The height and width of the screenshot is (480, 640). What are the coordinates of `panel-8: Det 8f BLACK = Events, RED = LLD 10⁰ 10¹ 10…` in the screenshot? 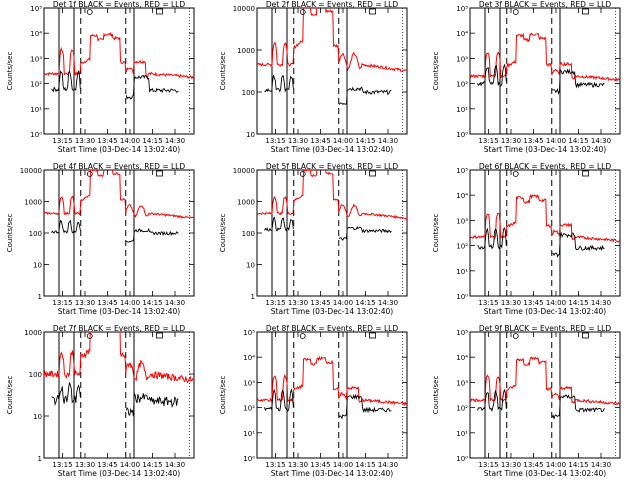 It's located at (313, 401).